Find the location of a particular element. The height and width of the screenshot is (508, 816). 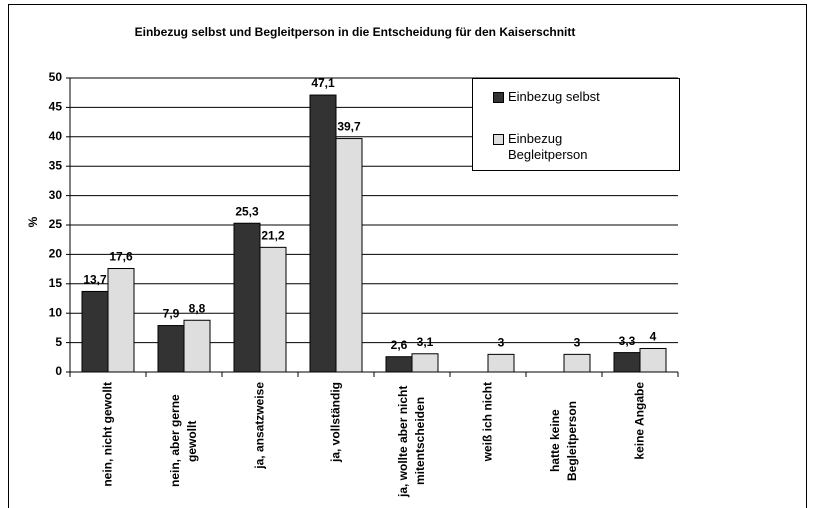

y-tick-label: 15 is located at coordinates (56, 283).